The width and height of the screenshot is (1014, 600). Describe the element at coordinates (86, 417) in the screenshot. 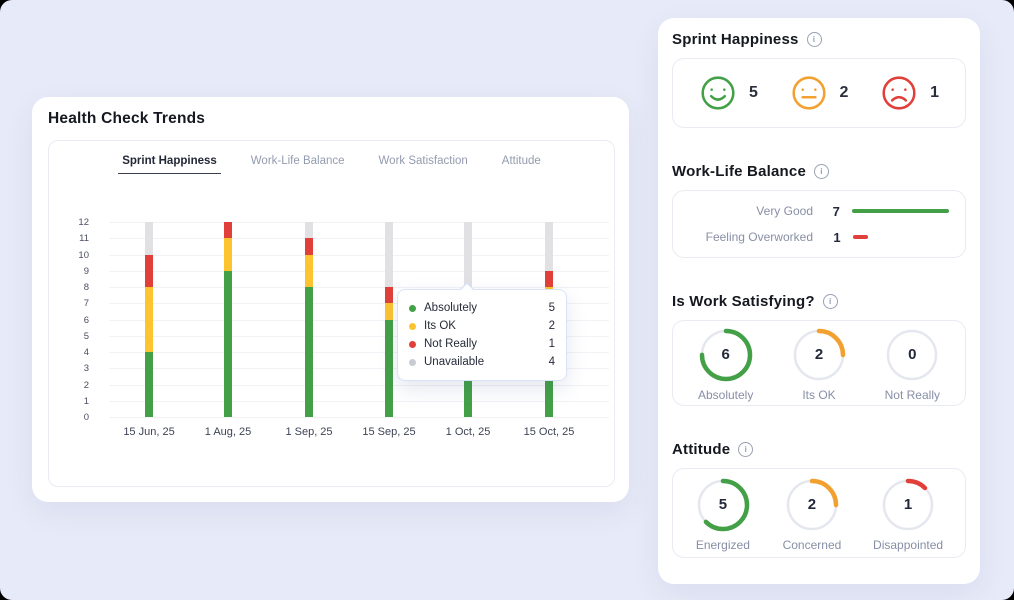

I see `y-axis-tick: 0` at that location.